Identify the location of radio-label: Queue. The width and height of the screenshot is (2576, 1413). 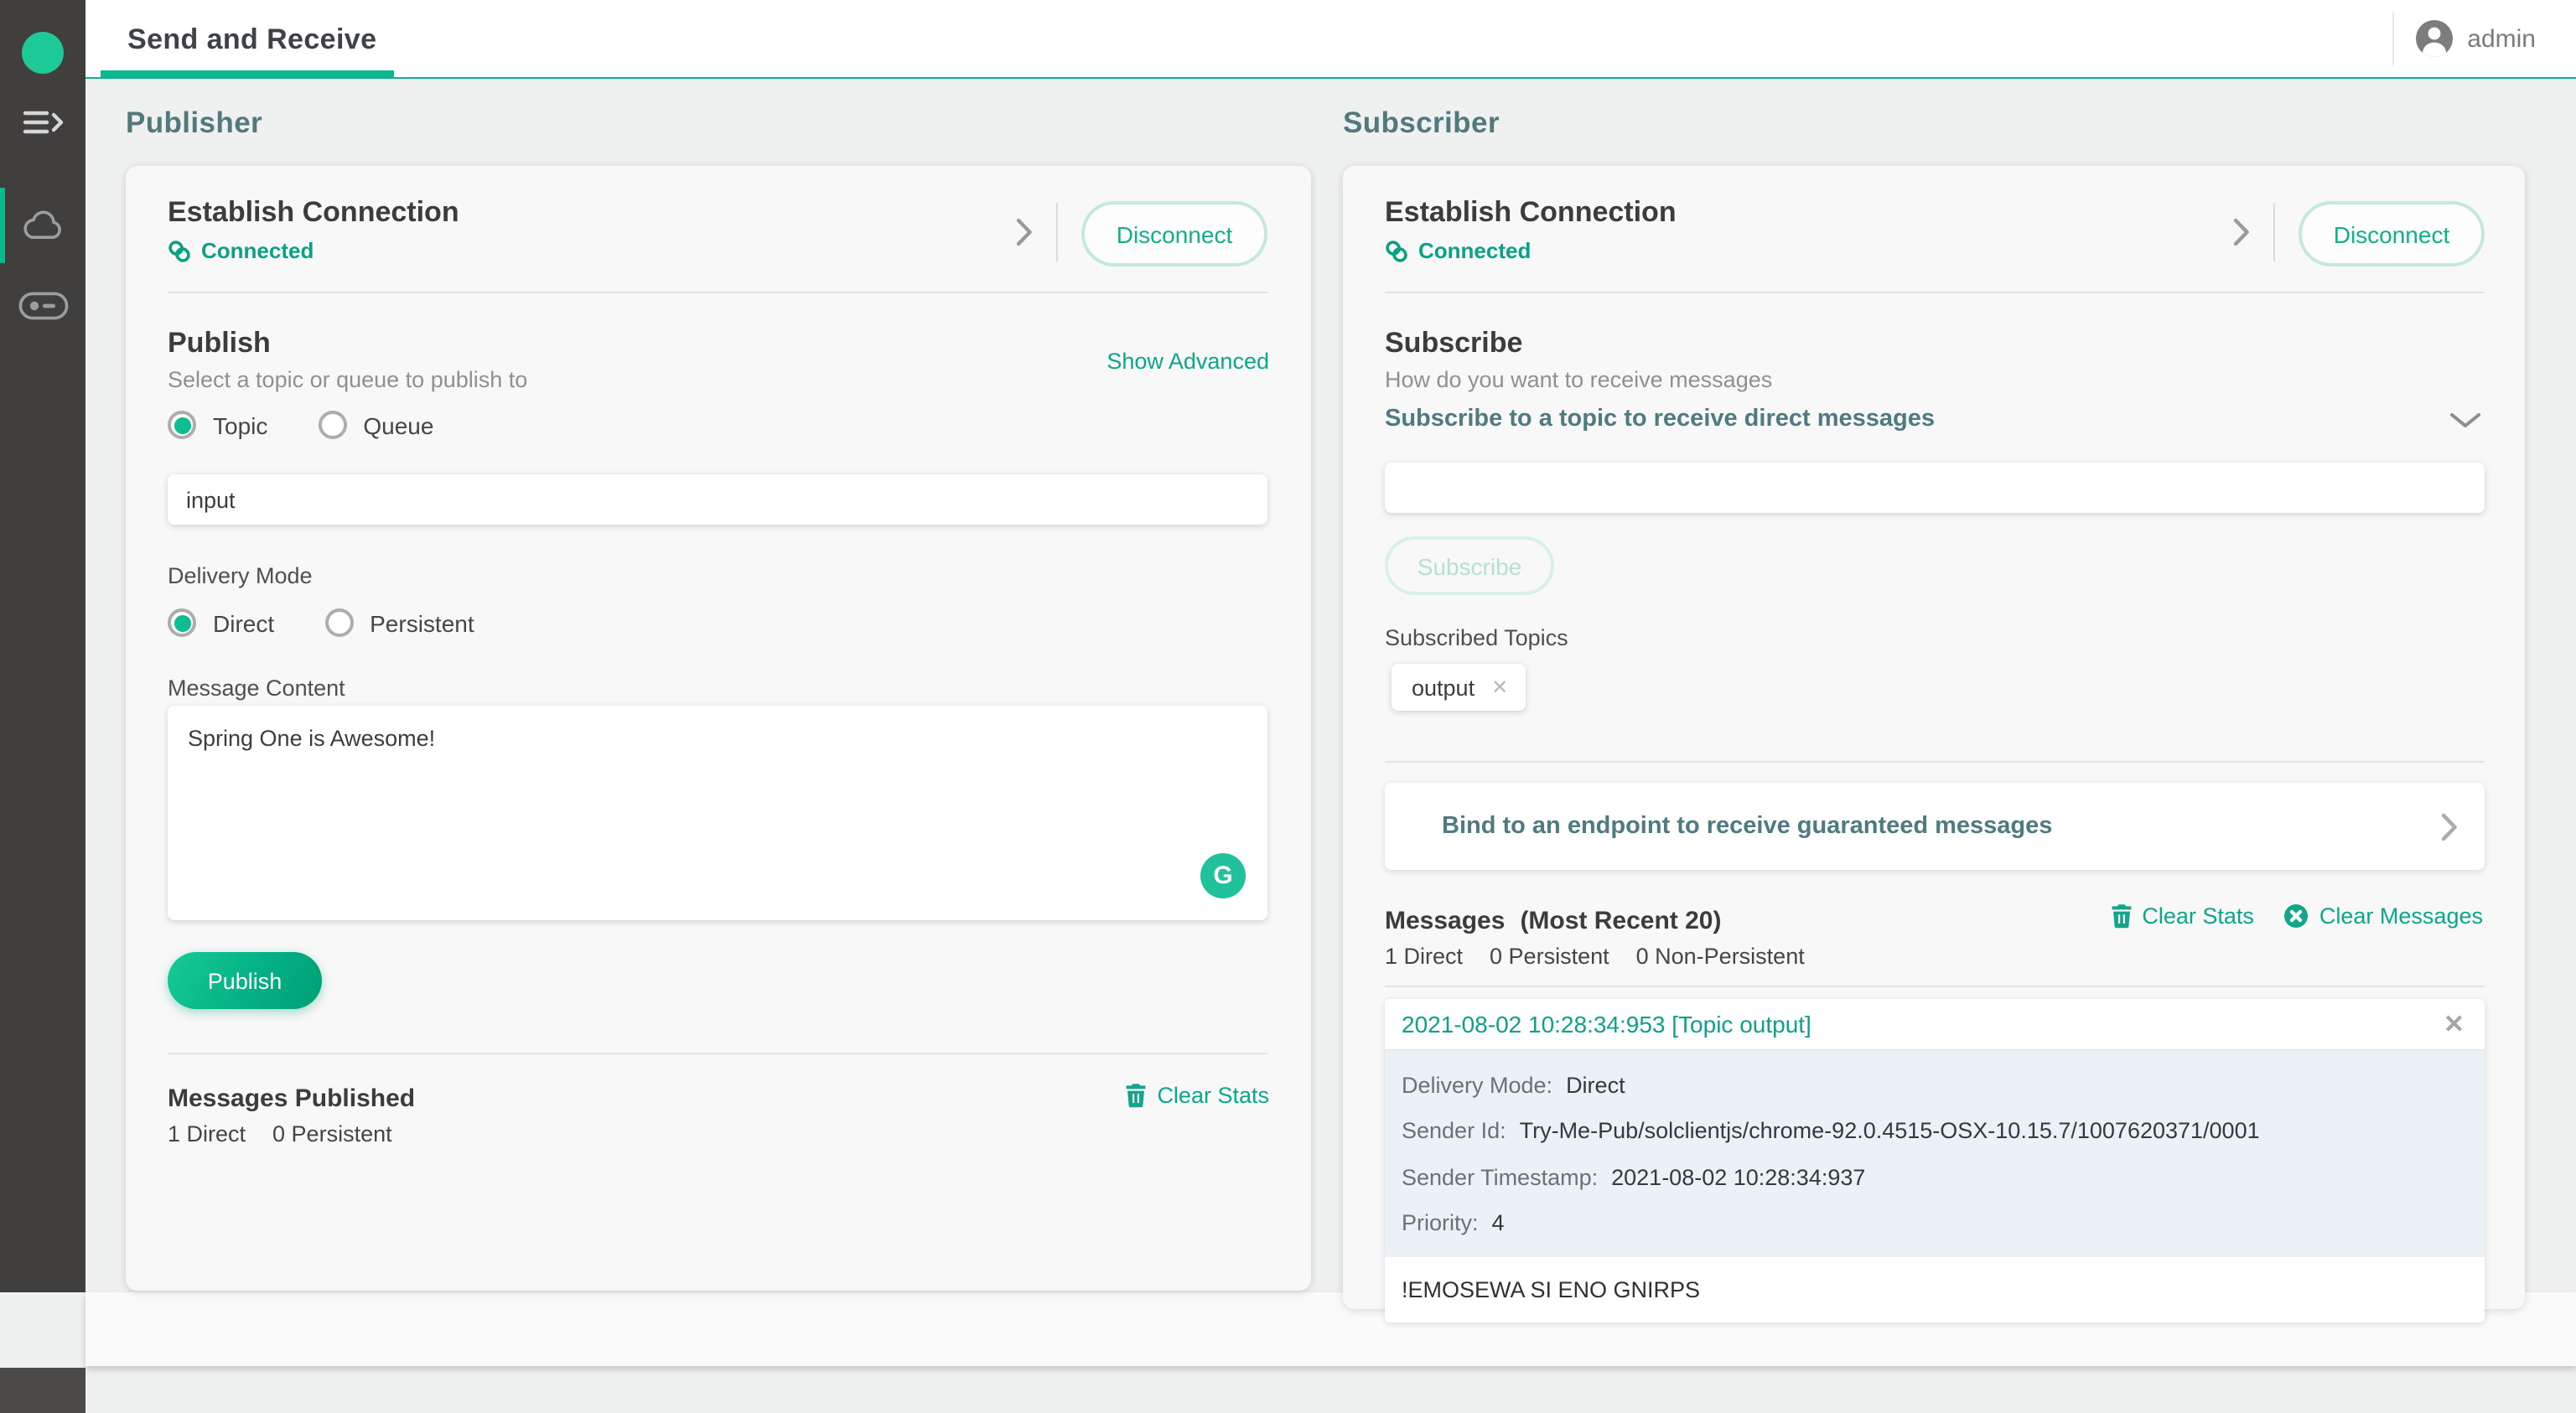
(398, 424).